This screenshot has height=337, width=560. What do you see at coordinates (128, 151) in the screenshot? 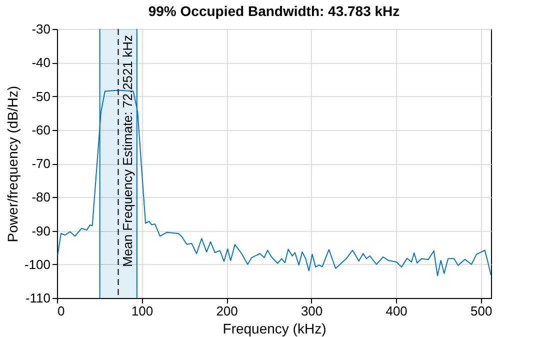
I see `ref-line-label: Mean Frequency Estimate: 72.2521 kHz` at bounding box center [128, 151].